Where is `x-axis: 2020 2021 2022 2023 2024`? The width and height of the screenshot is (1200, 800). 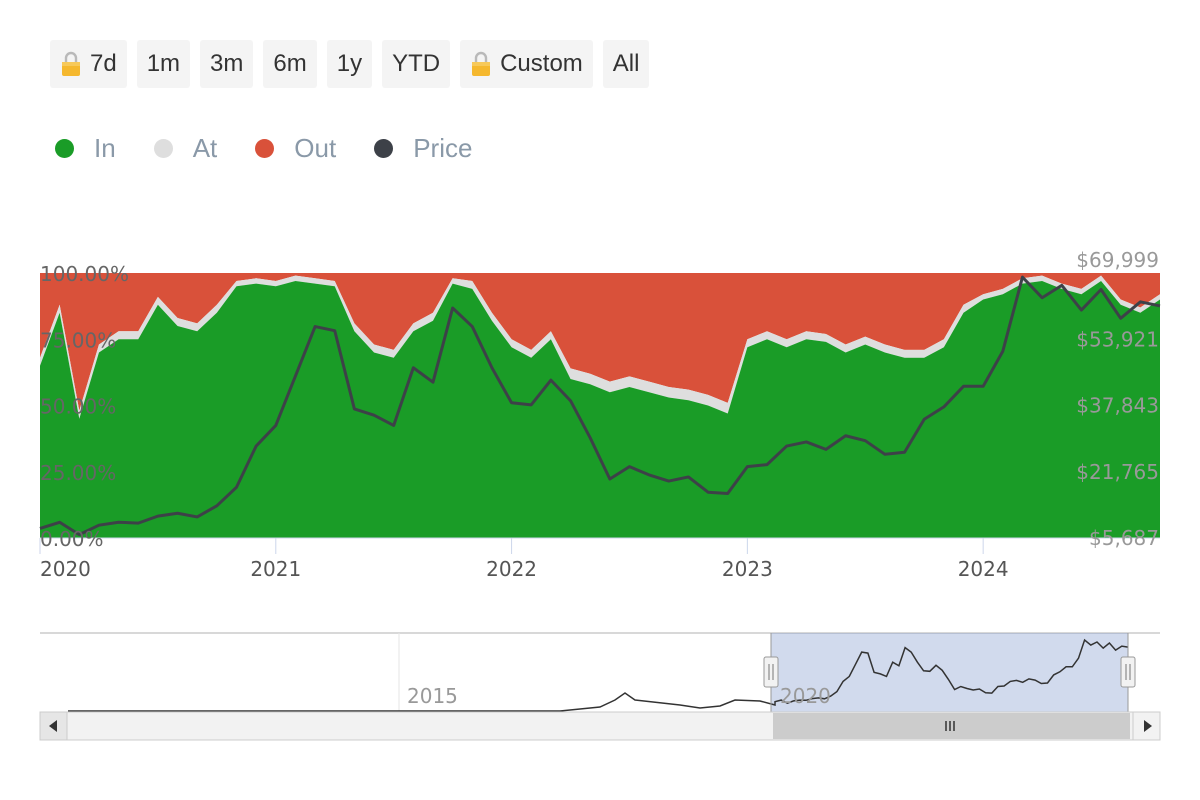
x-axis: 2020 2021 2022 2023 2024 is located at coordinates (524, 559).